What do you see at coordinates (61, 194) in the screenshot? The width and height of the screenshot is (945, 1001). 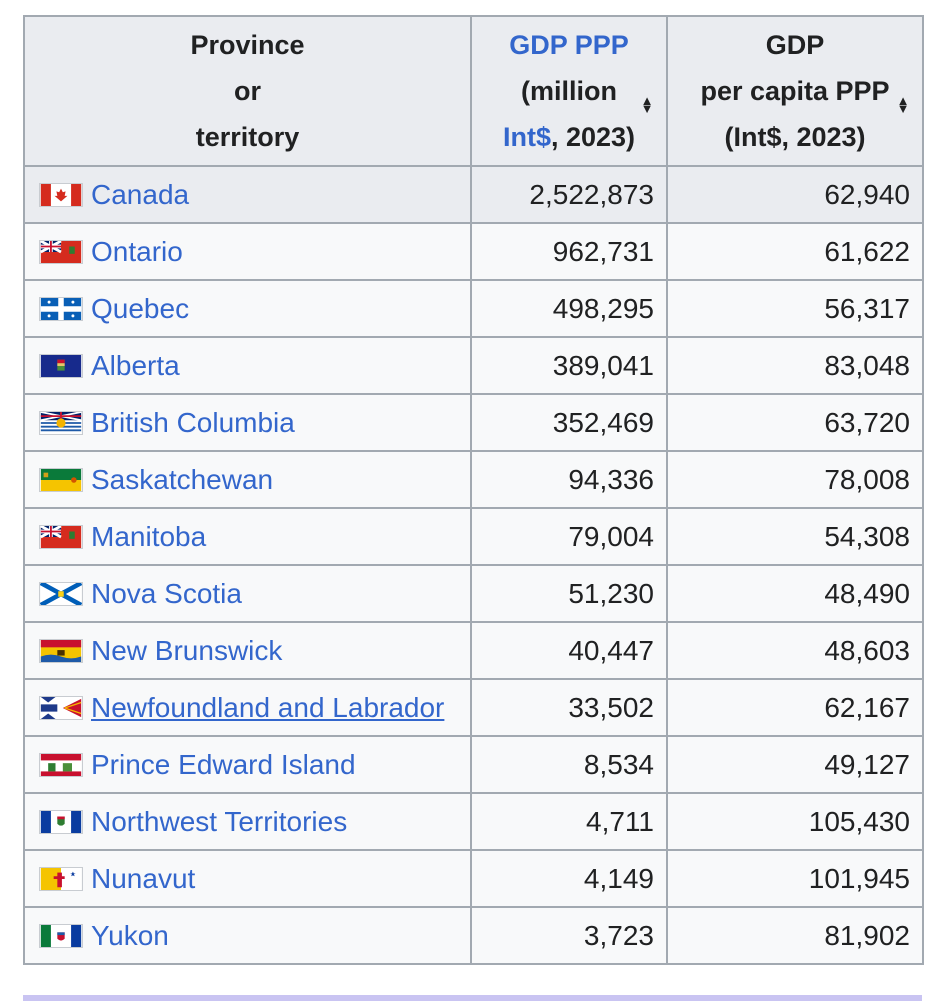 I see `canada-flag-icon` at bounding box center [61, 194].